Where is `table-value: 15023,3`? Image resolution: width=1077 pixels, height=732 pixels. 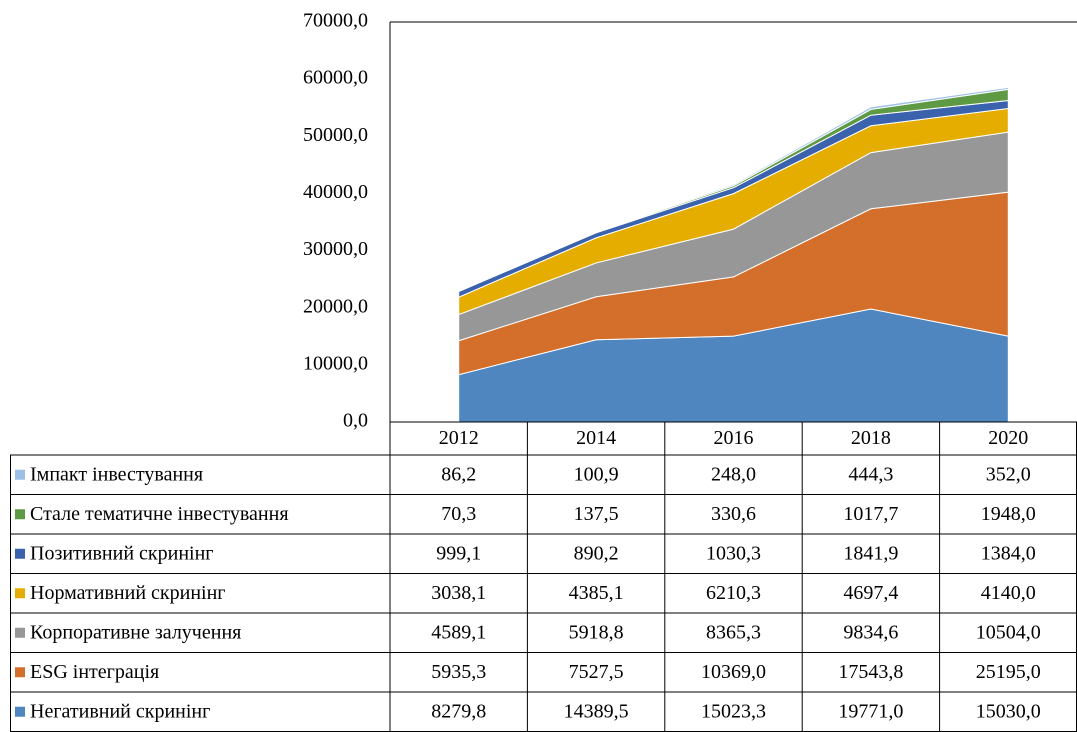 table-value: 15023,3 is located at coordinates (733, 711).